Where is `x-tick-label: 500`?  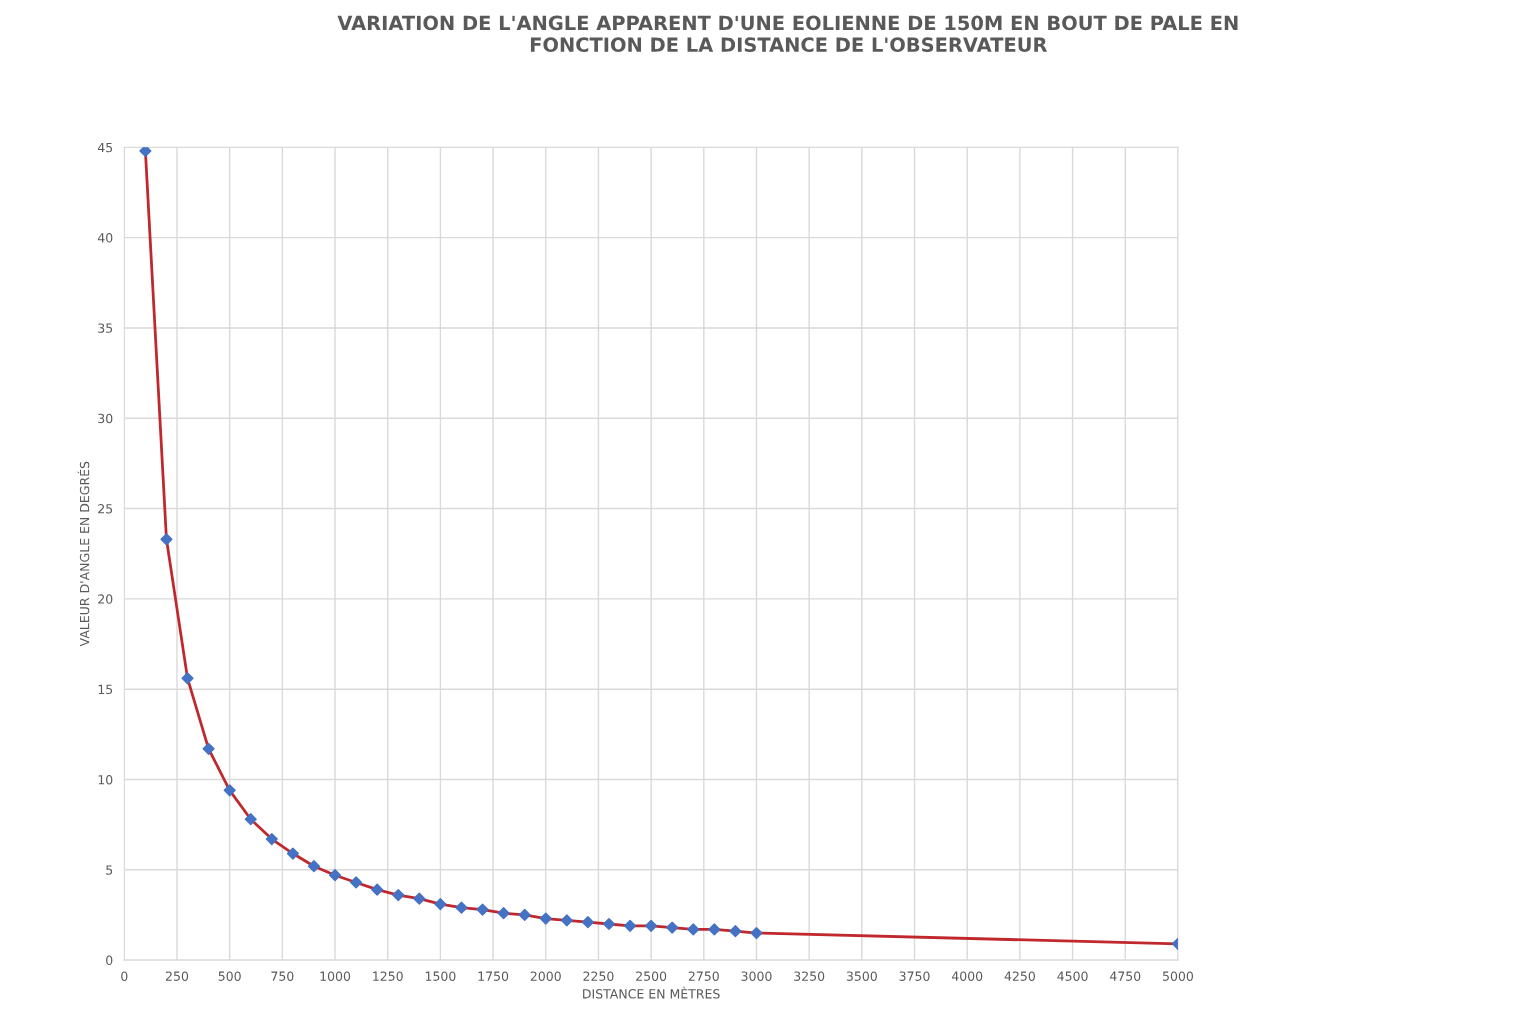 x-tick-label: 500 is located at coordinates (229, 976).